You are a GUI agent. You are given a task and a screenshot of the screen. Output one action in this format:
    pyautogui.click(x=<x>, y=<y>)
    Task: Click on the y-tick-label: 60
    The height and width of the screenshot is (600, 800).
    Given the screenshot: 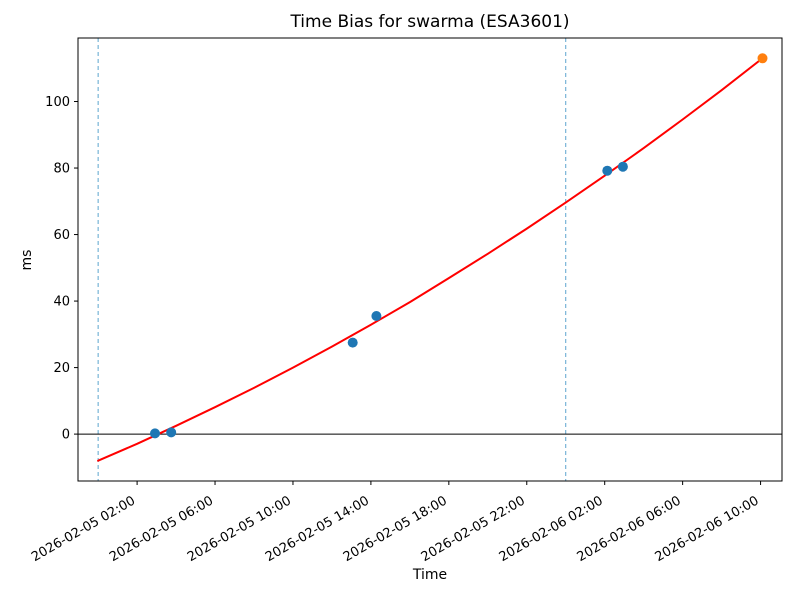 What is the action you would take?
    pyautogui.click(x=61, y=235)
    